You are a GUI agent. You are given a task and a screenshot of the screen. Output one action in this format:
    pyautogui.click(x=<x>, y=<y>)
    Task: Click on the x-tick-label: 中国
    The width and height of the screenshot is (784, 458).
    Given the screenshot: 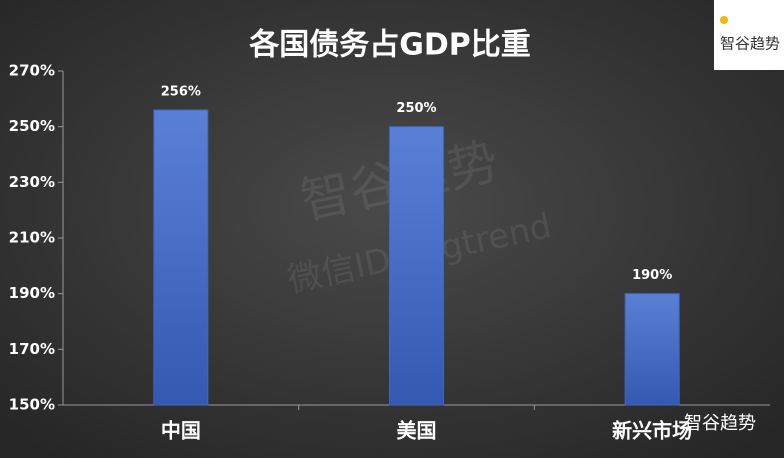 What is the action you would take?
    pyautogui.click(x=181, y=431)
    